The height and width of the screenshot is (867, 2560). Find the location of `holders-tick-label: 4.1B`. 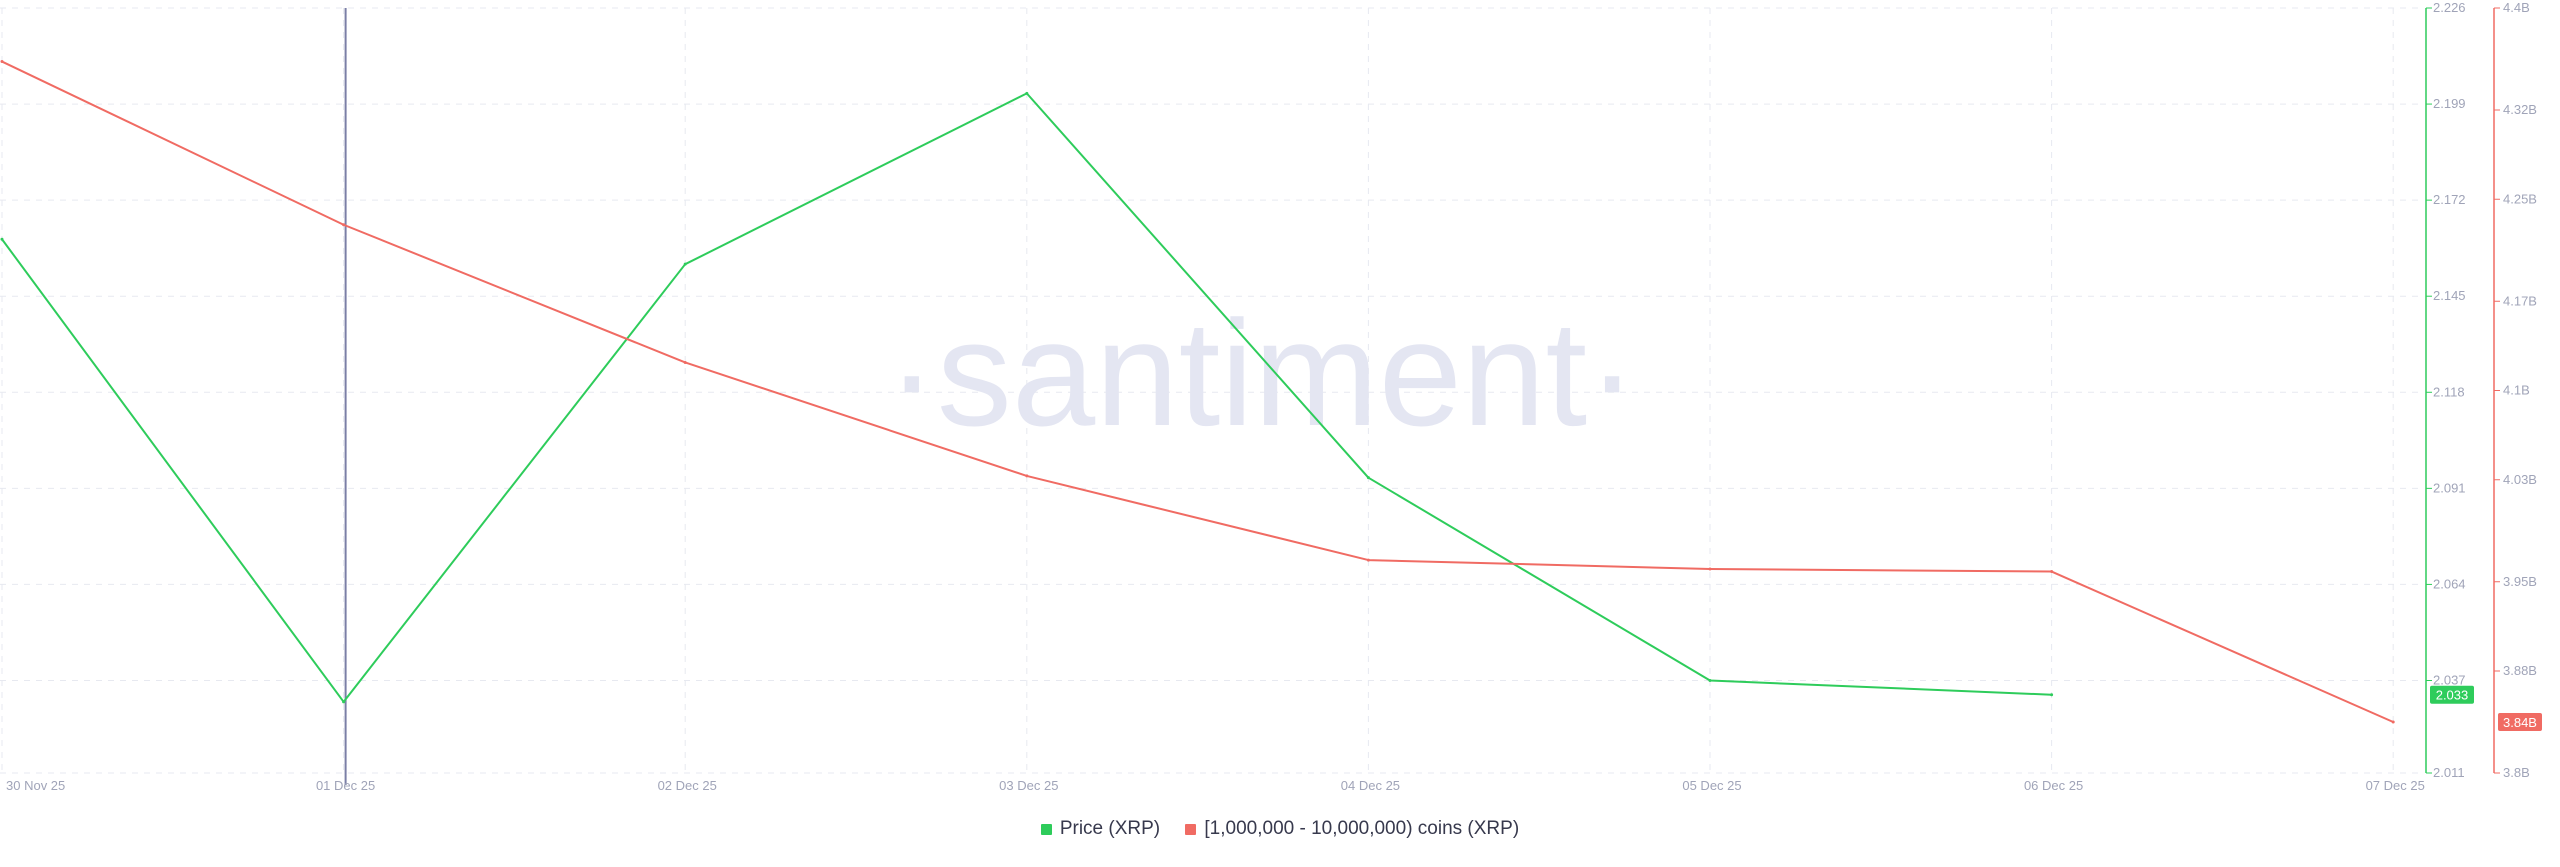

holders-tick-label: 4.1B is located at coordinates (2516, 390).